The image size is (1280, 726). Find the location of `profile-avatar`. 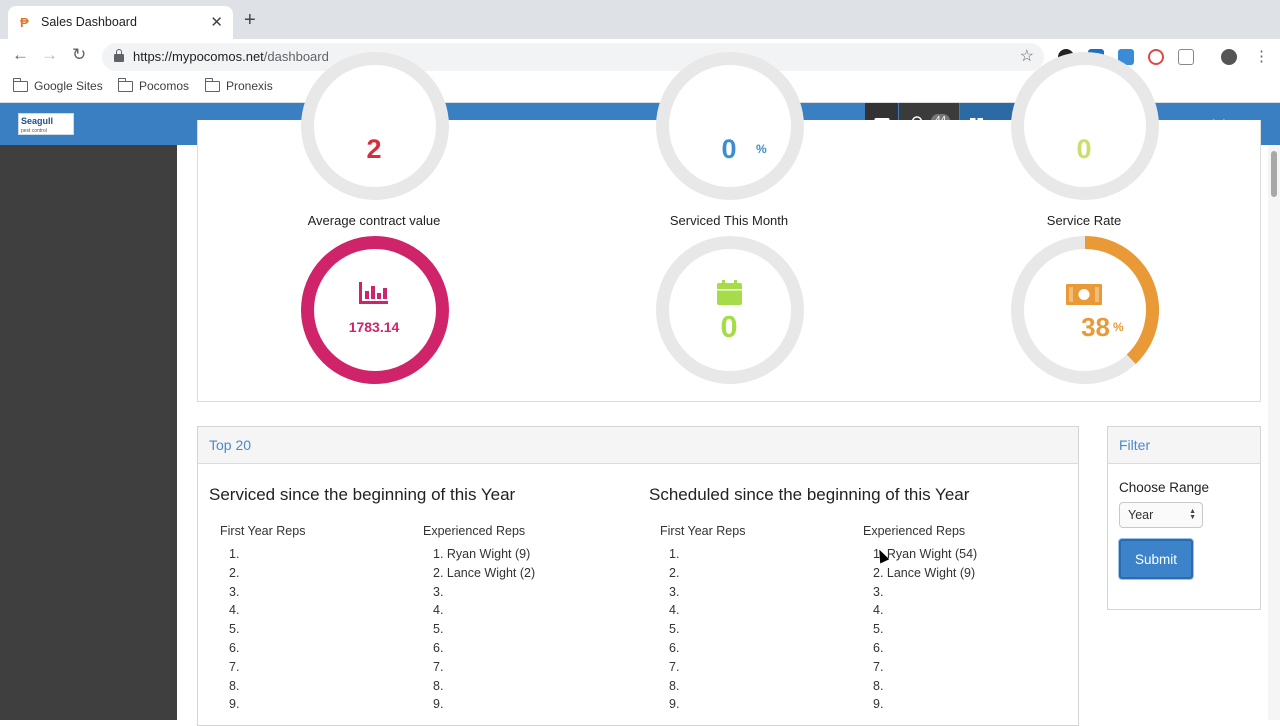

profile-avatar is located at coordinates (1229, 57).